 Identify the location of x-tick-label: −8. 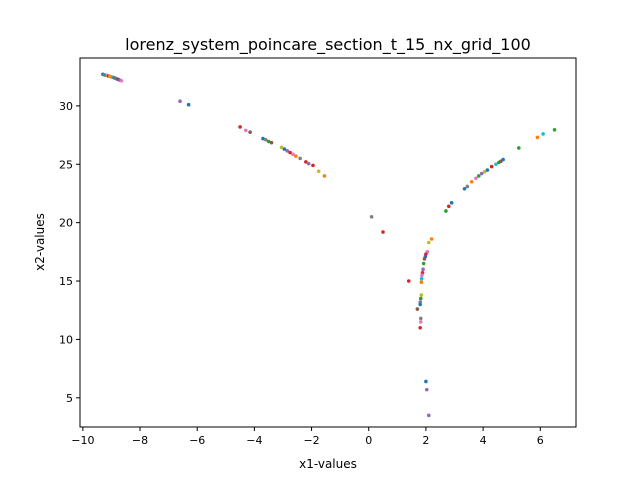
(140, 440).